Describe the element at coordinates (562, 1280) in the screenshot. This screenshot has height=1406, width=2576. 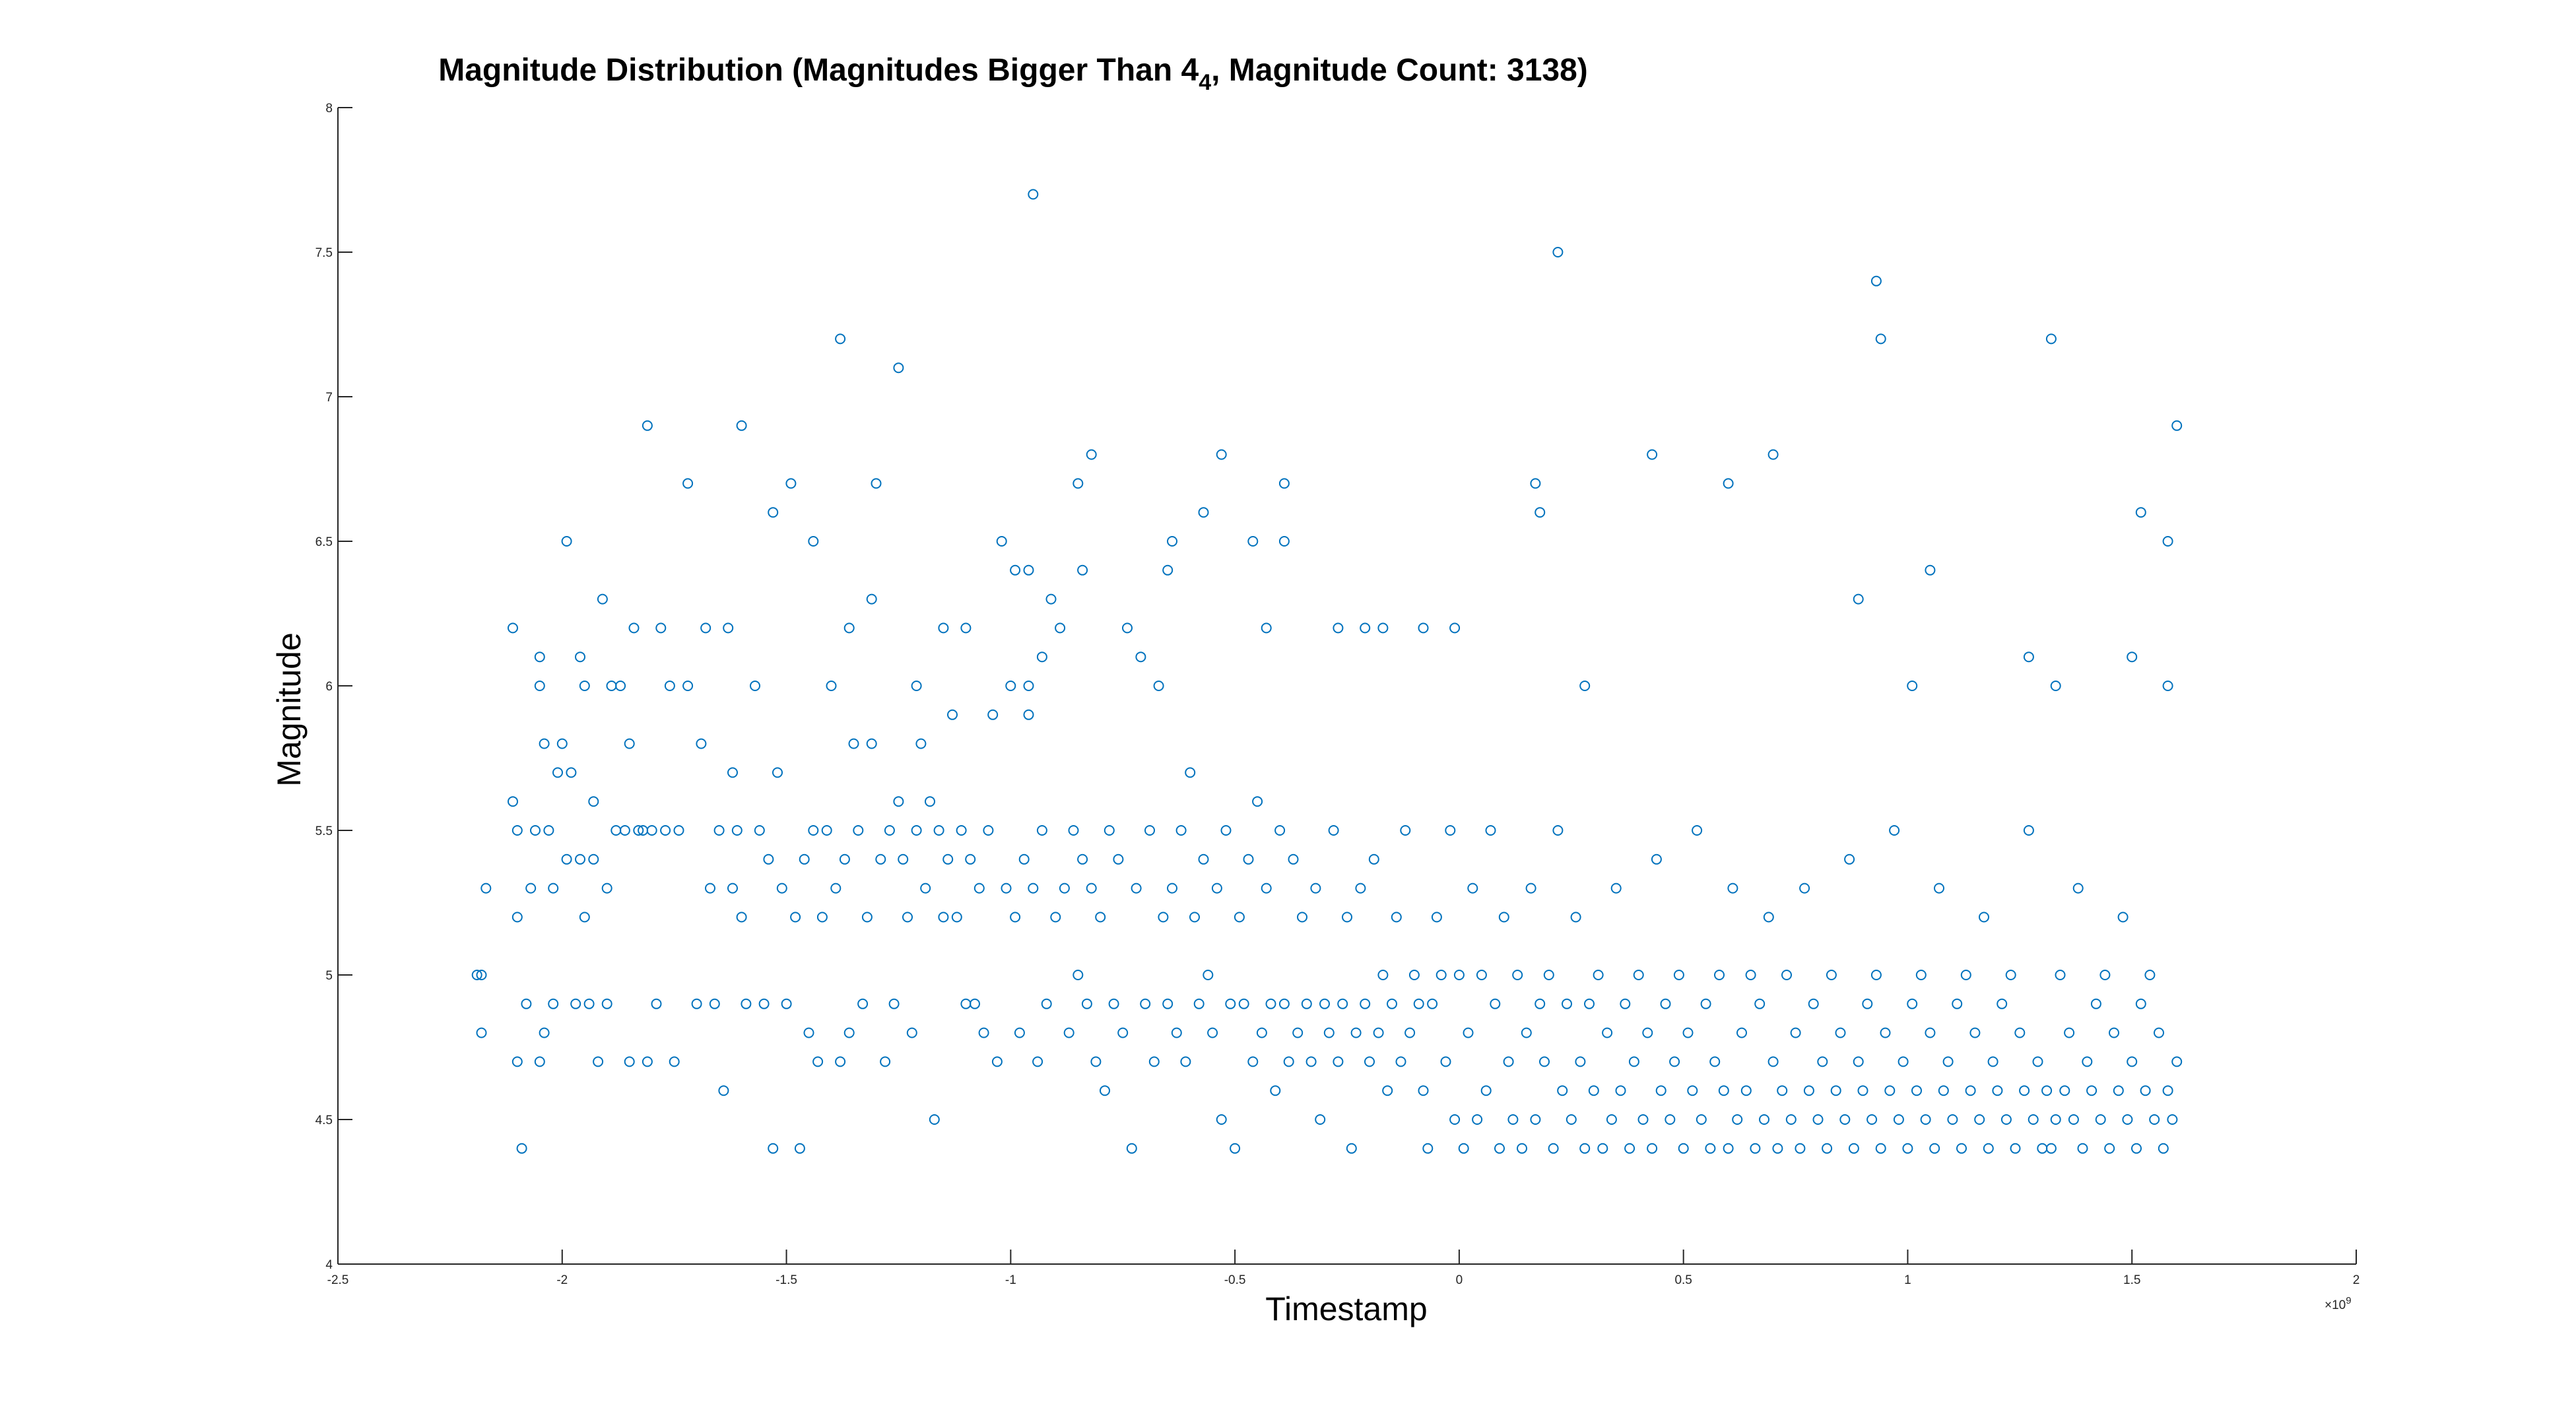
I see `x-tick-label: -2` at that location.